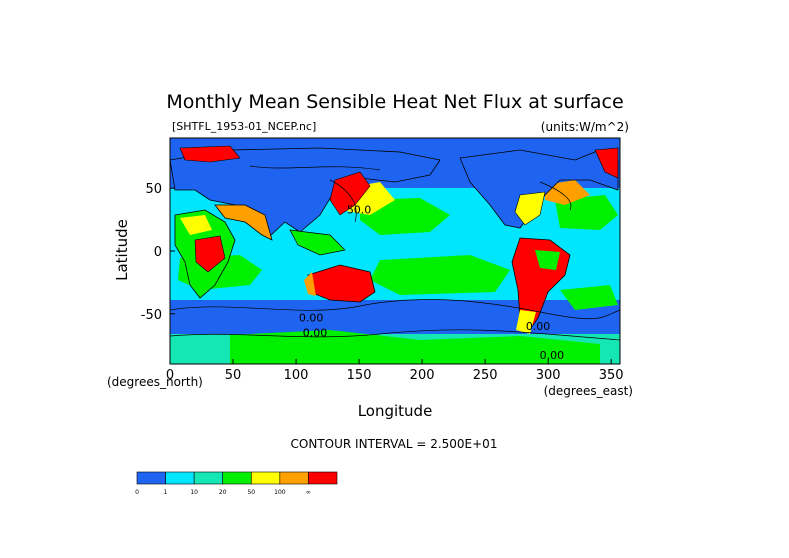 This screenshot has height=558, width=789. I want to click on units-label: (units:W/m^2), so click(585, 127).